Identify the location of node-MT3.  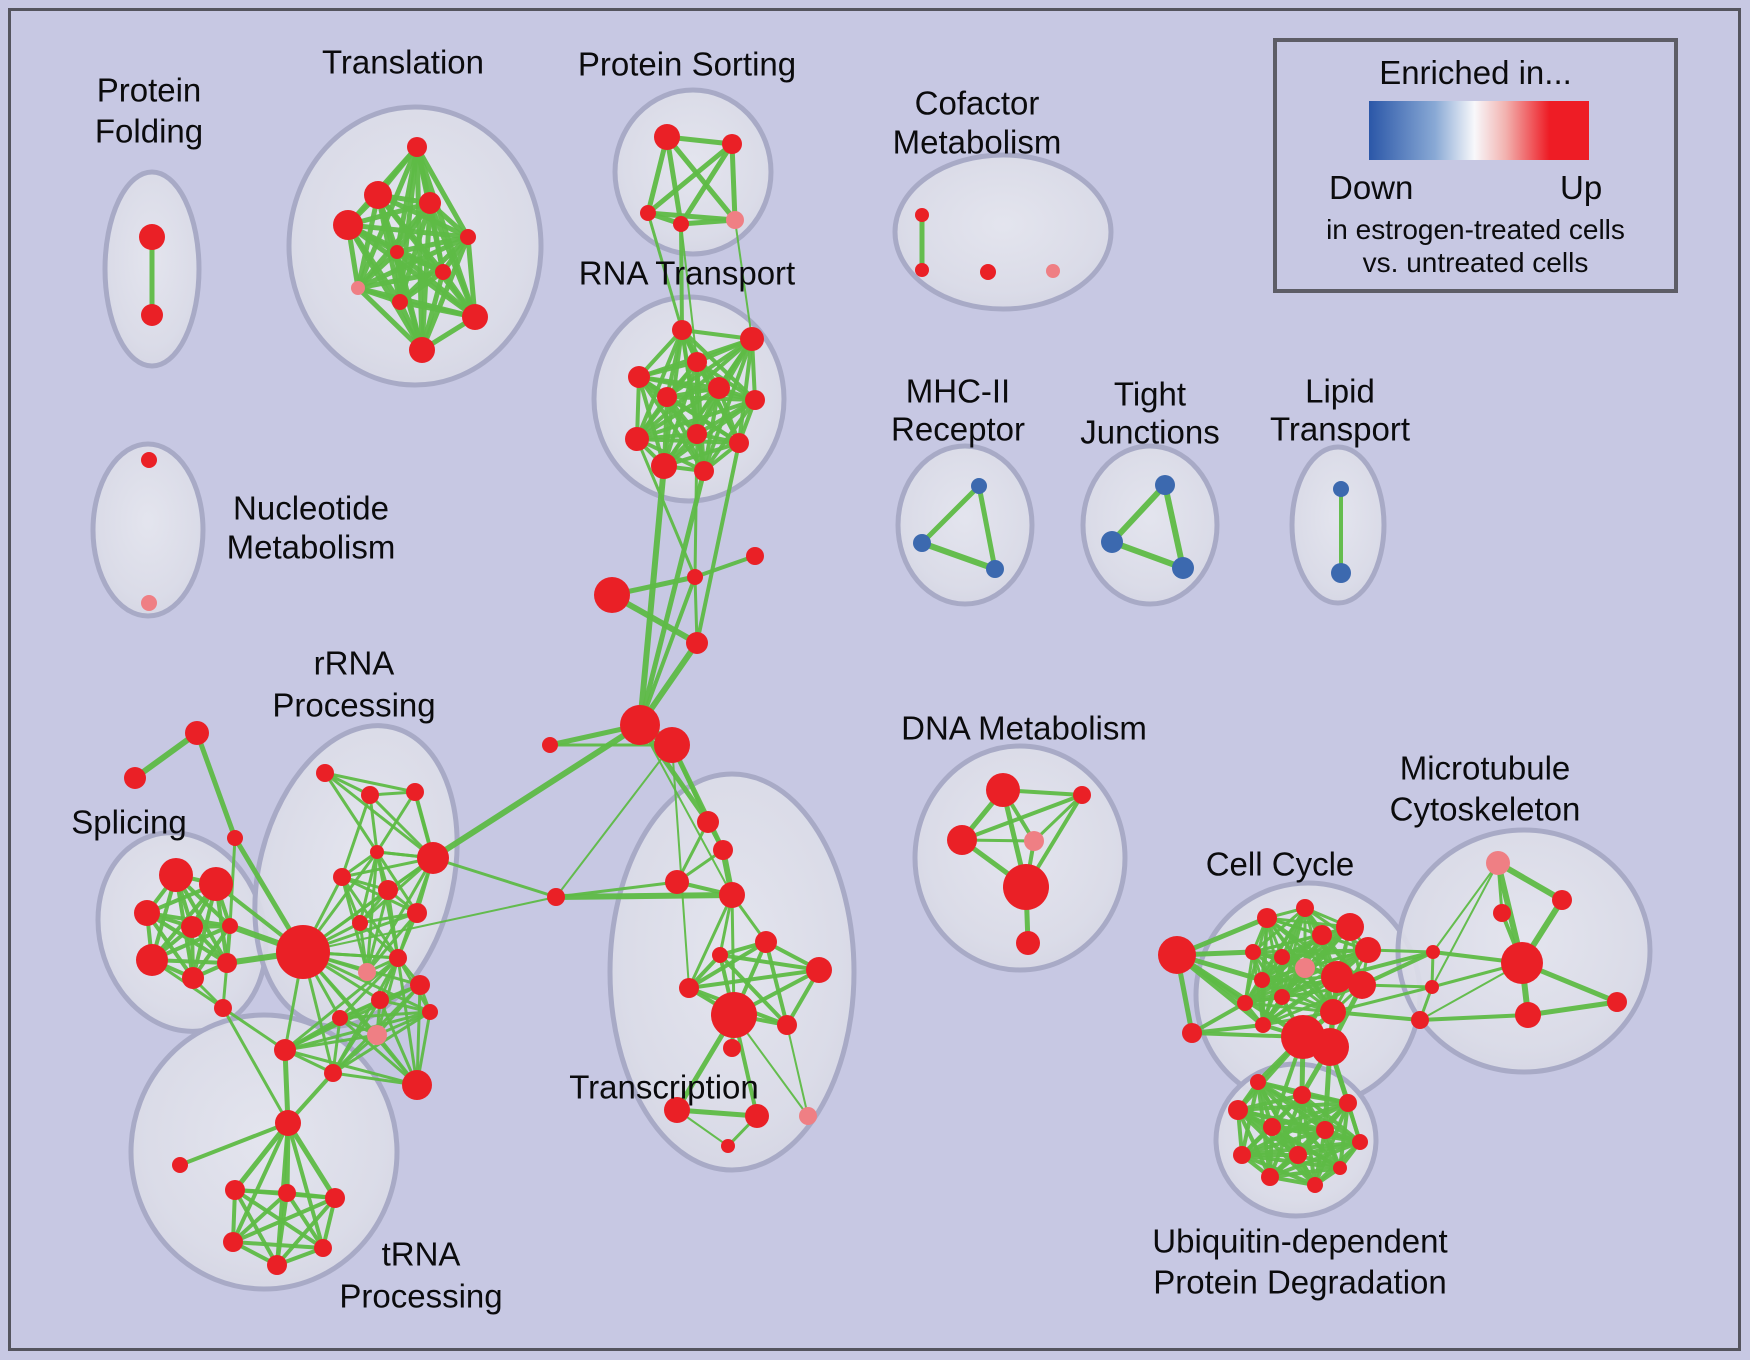
(1522, 963).